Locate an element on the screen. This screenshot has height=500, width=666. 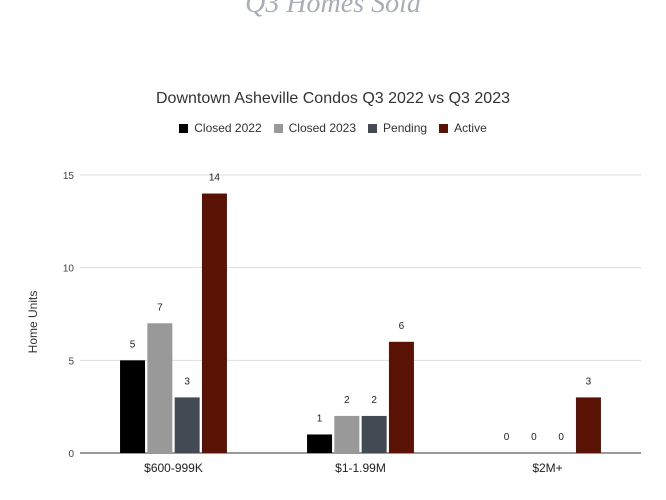
chart-legend: Closed 2022 Closed 2023 Pending Active is located at coordinates (333, 128).